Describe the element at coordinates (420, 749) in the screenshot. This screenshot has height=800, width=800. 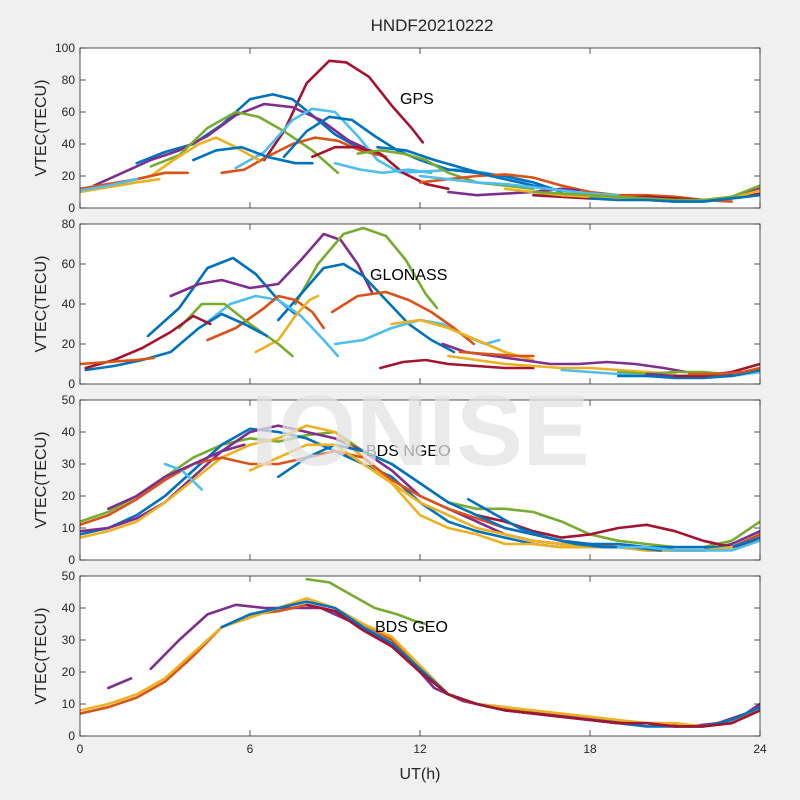
I see `x-tick-label: 12` at that location.